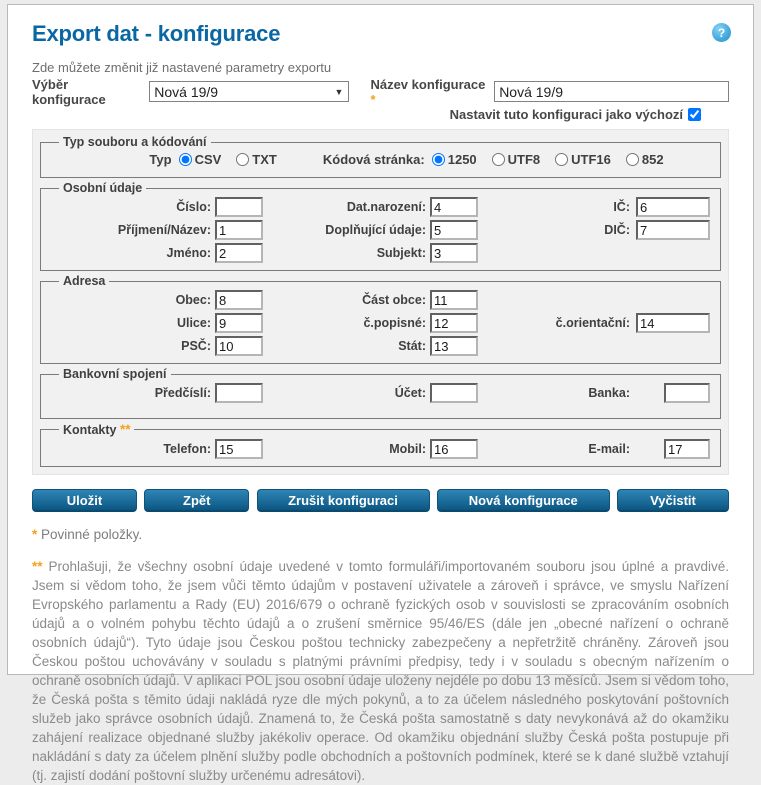 This screenshot has width=761, height=785. What do you see at coordinates (428, 91) in the screenshot?
I see `config-name-label: Název konfigurace *` at bounding box center [428, 91].